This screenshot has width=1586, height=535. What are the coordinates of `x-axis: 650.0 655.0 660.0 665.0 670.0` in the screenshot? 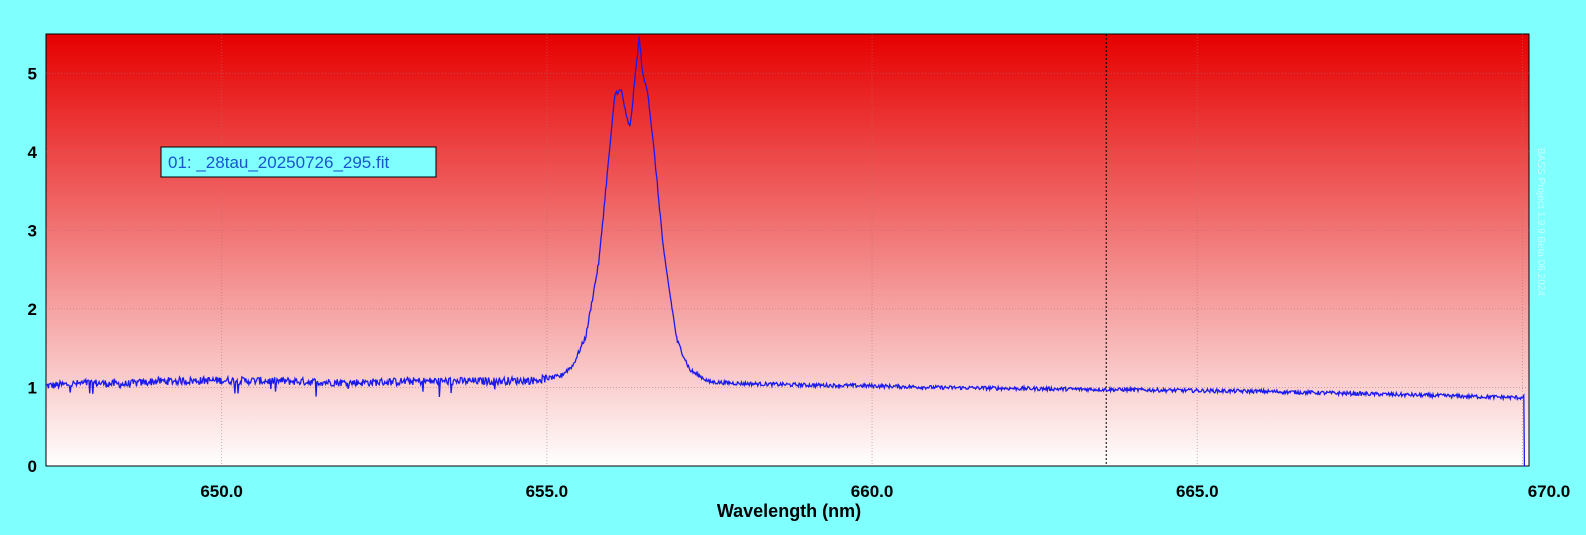 It's located at (885, 491).